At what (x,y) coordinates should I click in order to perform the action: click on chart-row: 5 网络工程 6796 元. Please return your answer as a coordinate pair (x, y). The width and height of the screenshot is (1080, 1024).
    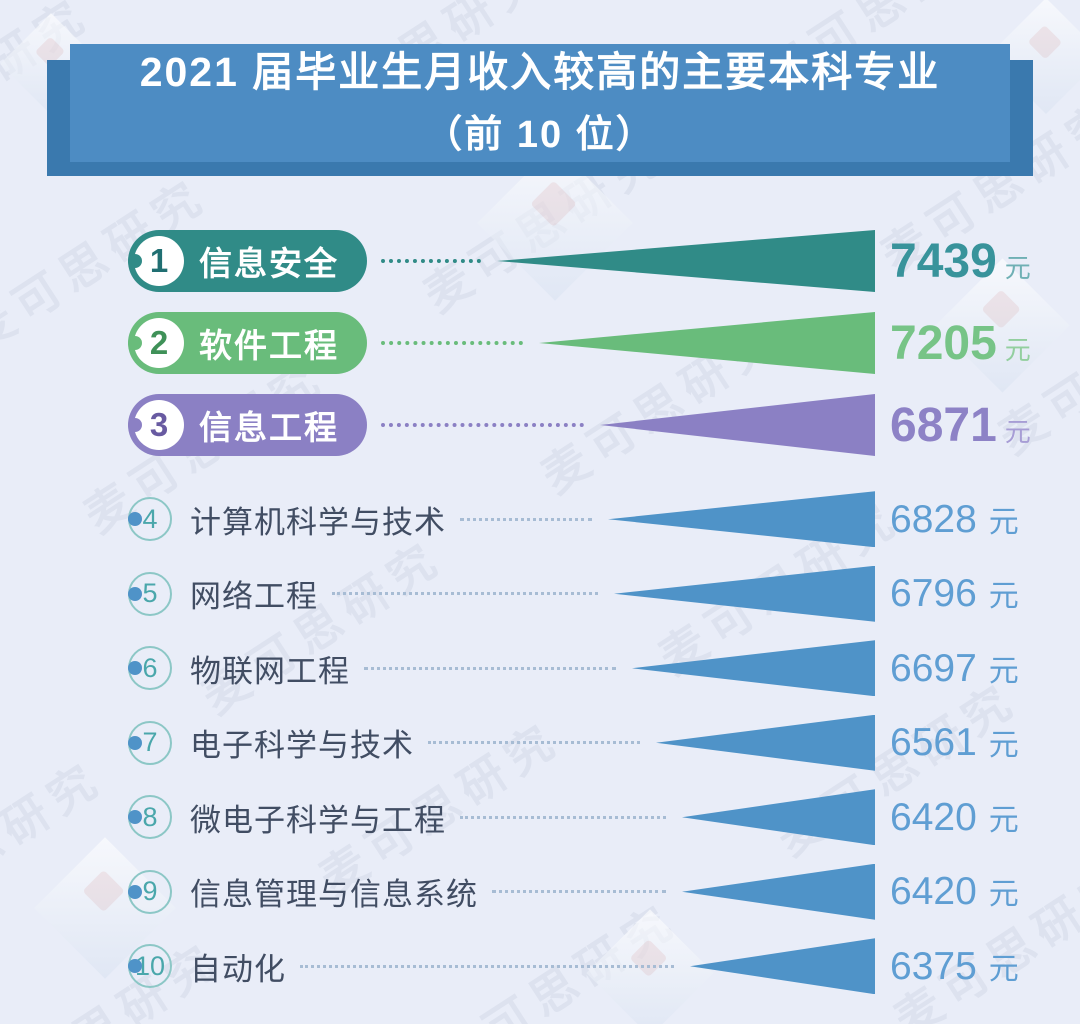
    Looking at the image, I should click on (540, 594).